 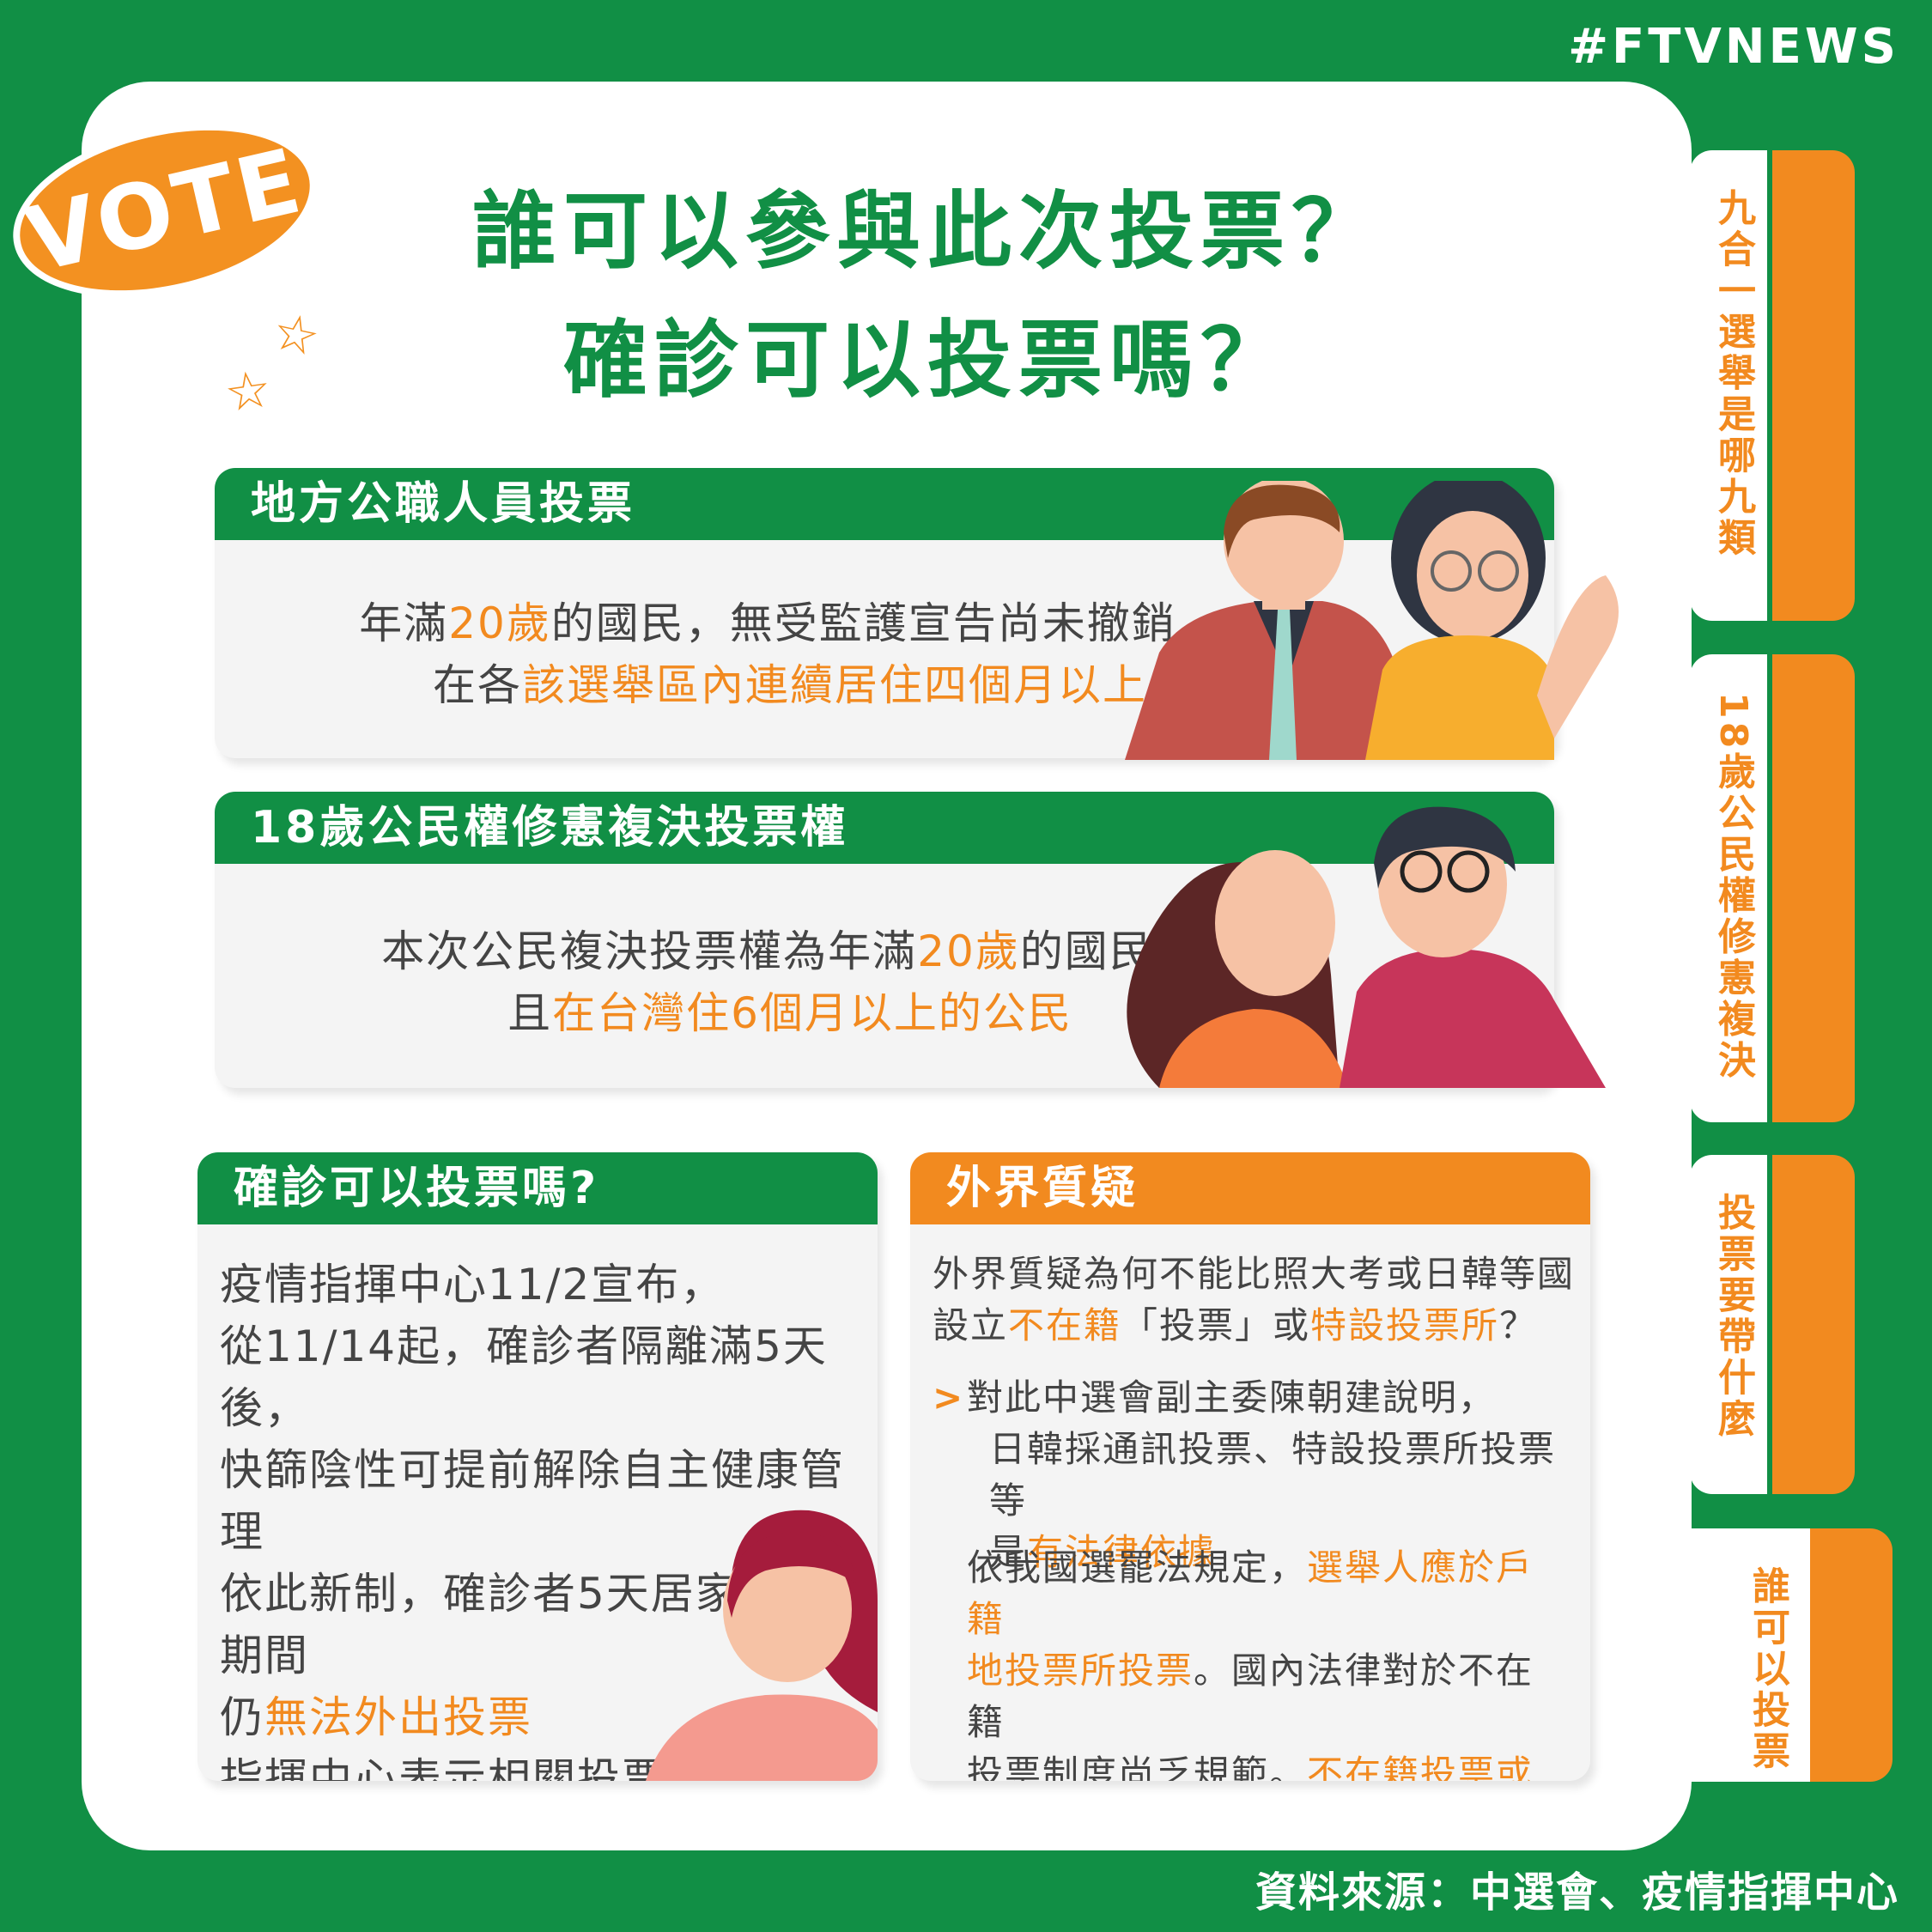 What do you see at coordinates (1080, 1671) in the screenshot?
I see `highlight-text: 地投票所投票` at bounding box center [1080, 1671].